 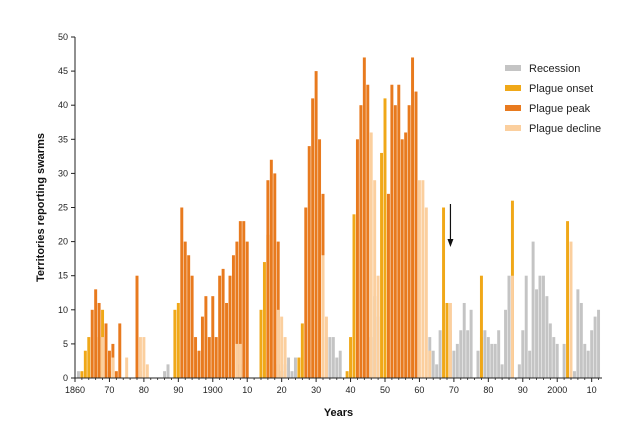 What do you see at coordinates (492, 360) in the screenshot?
I see `bar-recession-1981` at bounding box center [492, 360].